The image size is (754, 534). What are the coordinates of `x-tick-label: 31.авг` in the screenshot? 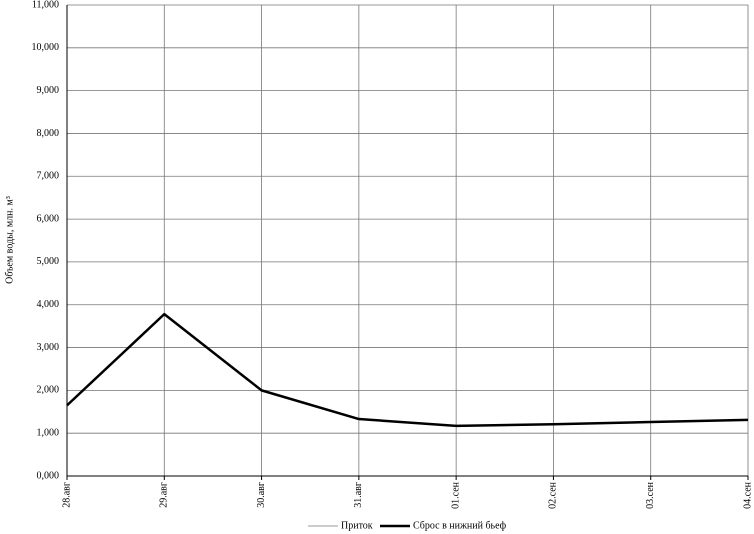 It's located at (358, 495).